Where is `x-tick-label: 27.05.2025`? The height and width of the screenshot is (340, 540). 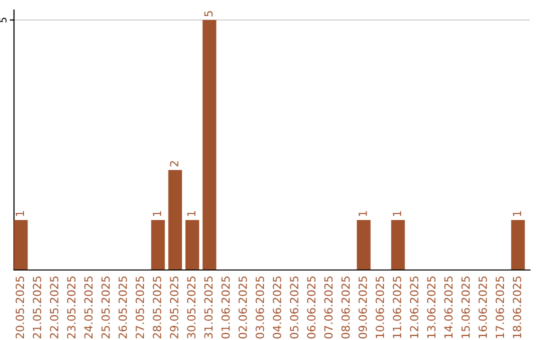
x-tick-label: 27.05.2025 is located at coordinates (140, 307).